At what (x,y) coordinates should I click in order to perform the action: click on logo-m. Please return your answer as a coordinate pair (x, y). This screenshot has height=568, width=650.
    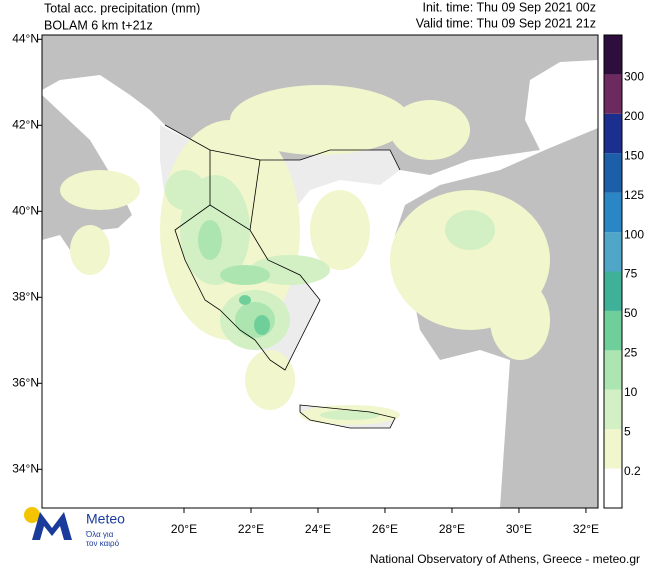
    Looking at the image, I should click on (52, 526).